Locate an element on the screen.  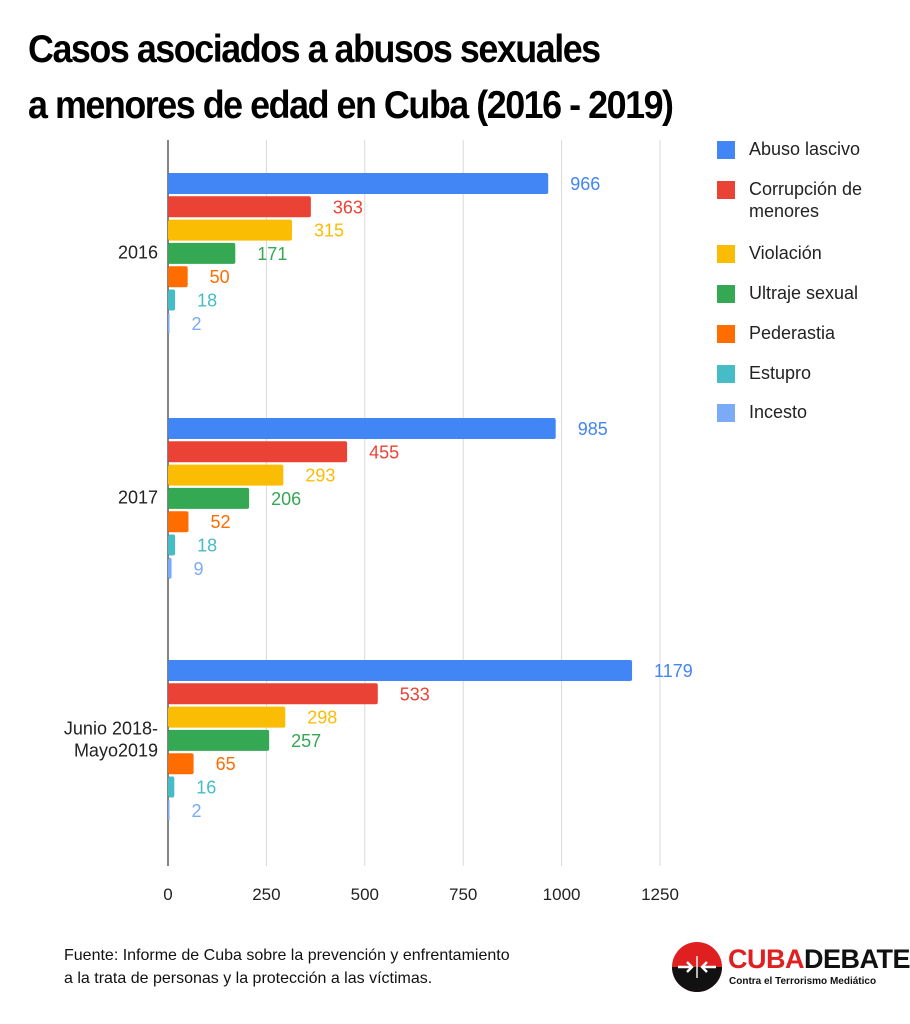
legend-item: Violación is located at coordinates (808, 253).